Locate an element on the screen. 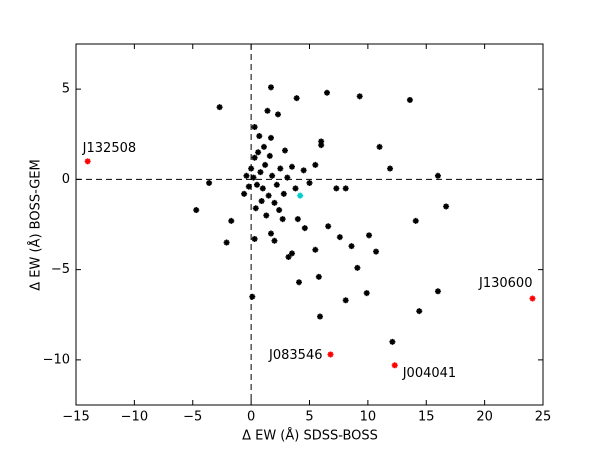 This screenshot has width=600, height=450. y-tick-label: −10 is located at coordinates (56, 359).